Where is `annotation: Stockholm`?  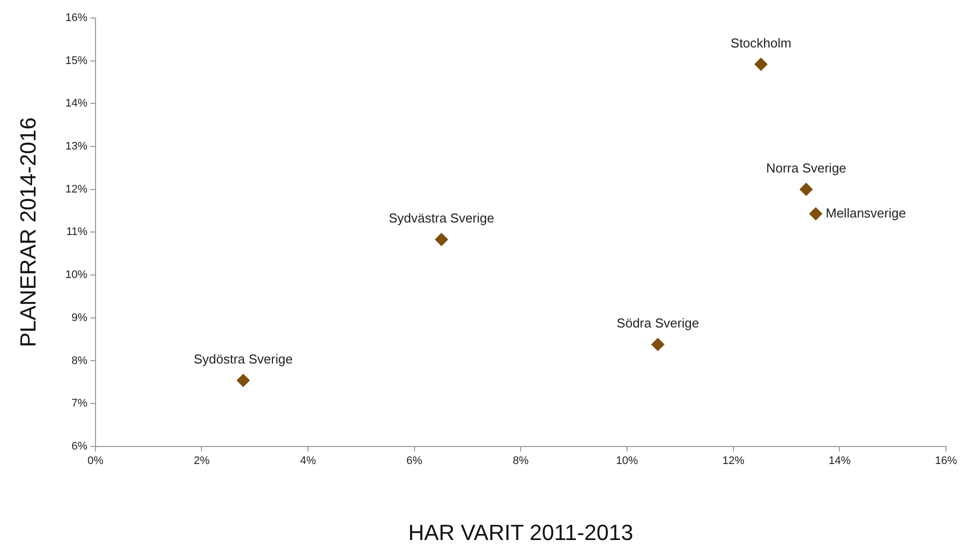
annotation: Stockholm is located at coordinates (761, 42).